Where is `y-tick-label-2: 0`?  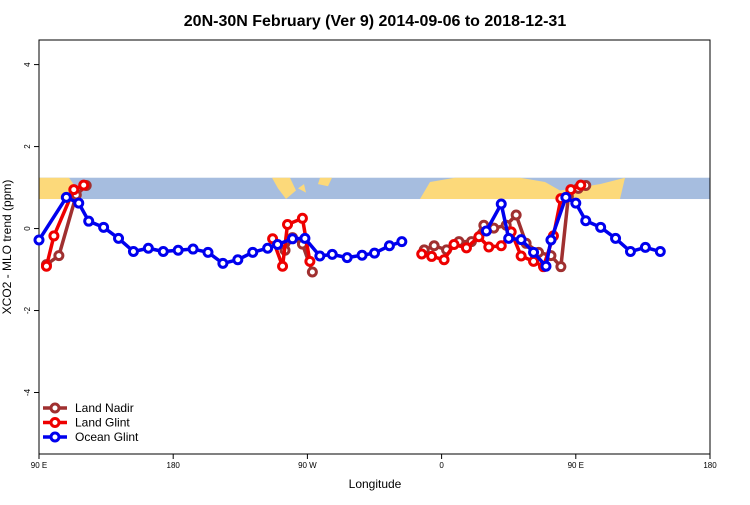 y-tick-label-2: 0 is located at coordinates (27, 228).